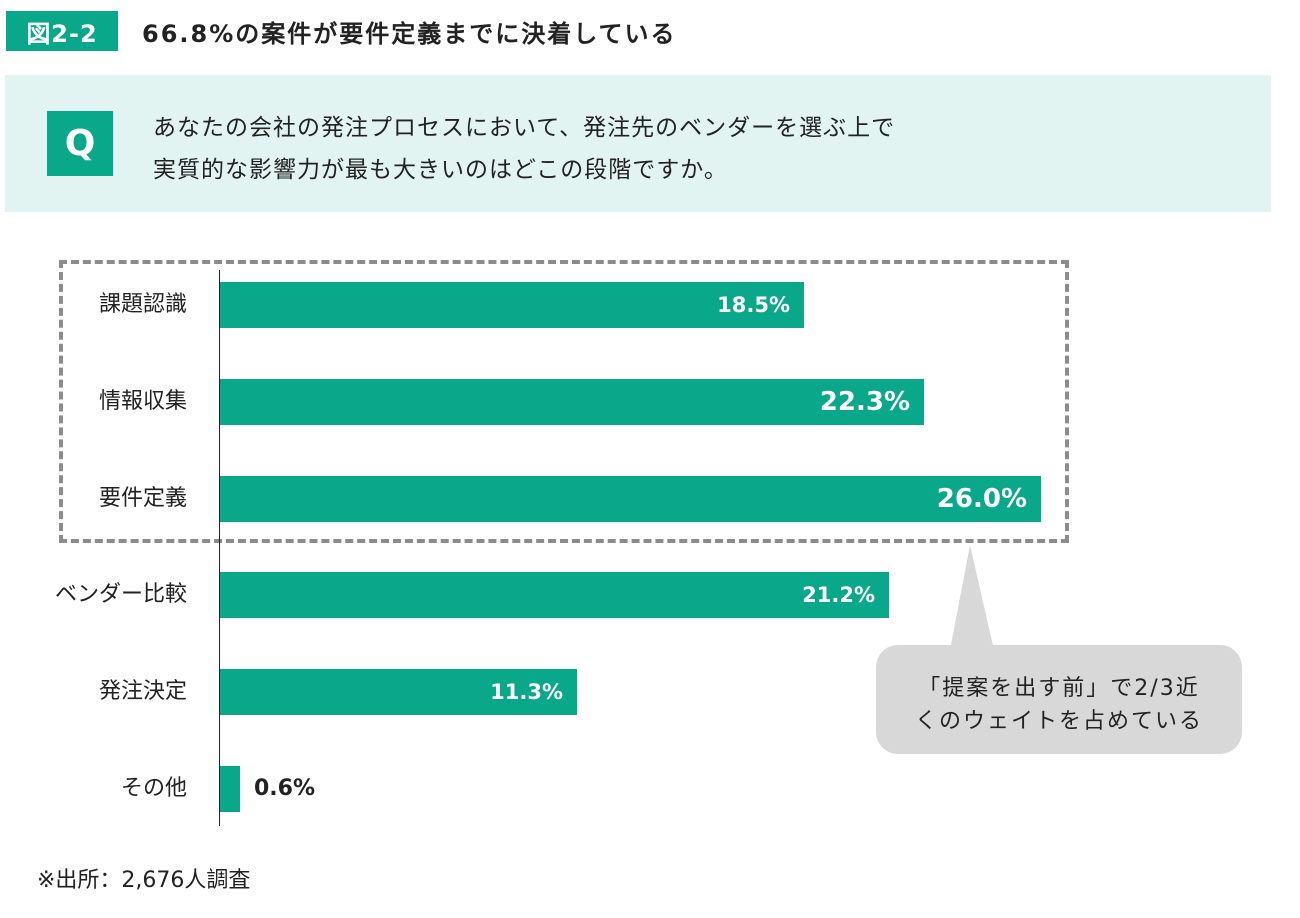 The width and height of the screenshot is (1300, 918). I want to click on category-label: 課題認識, so click(142, 304).